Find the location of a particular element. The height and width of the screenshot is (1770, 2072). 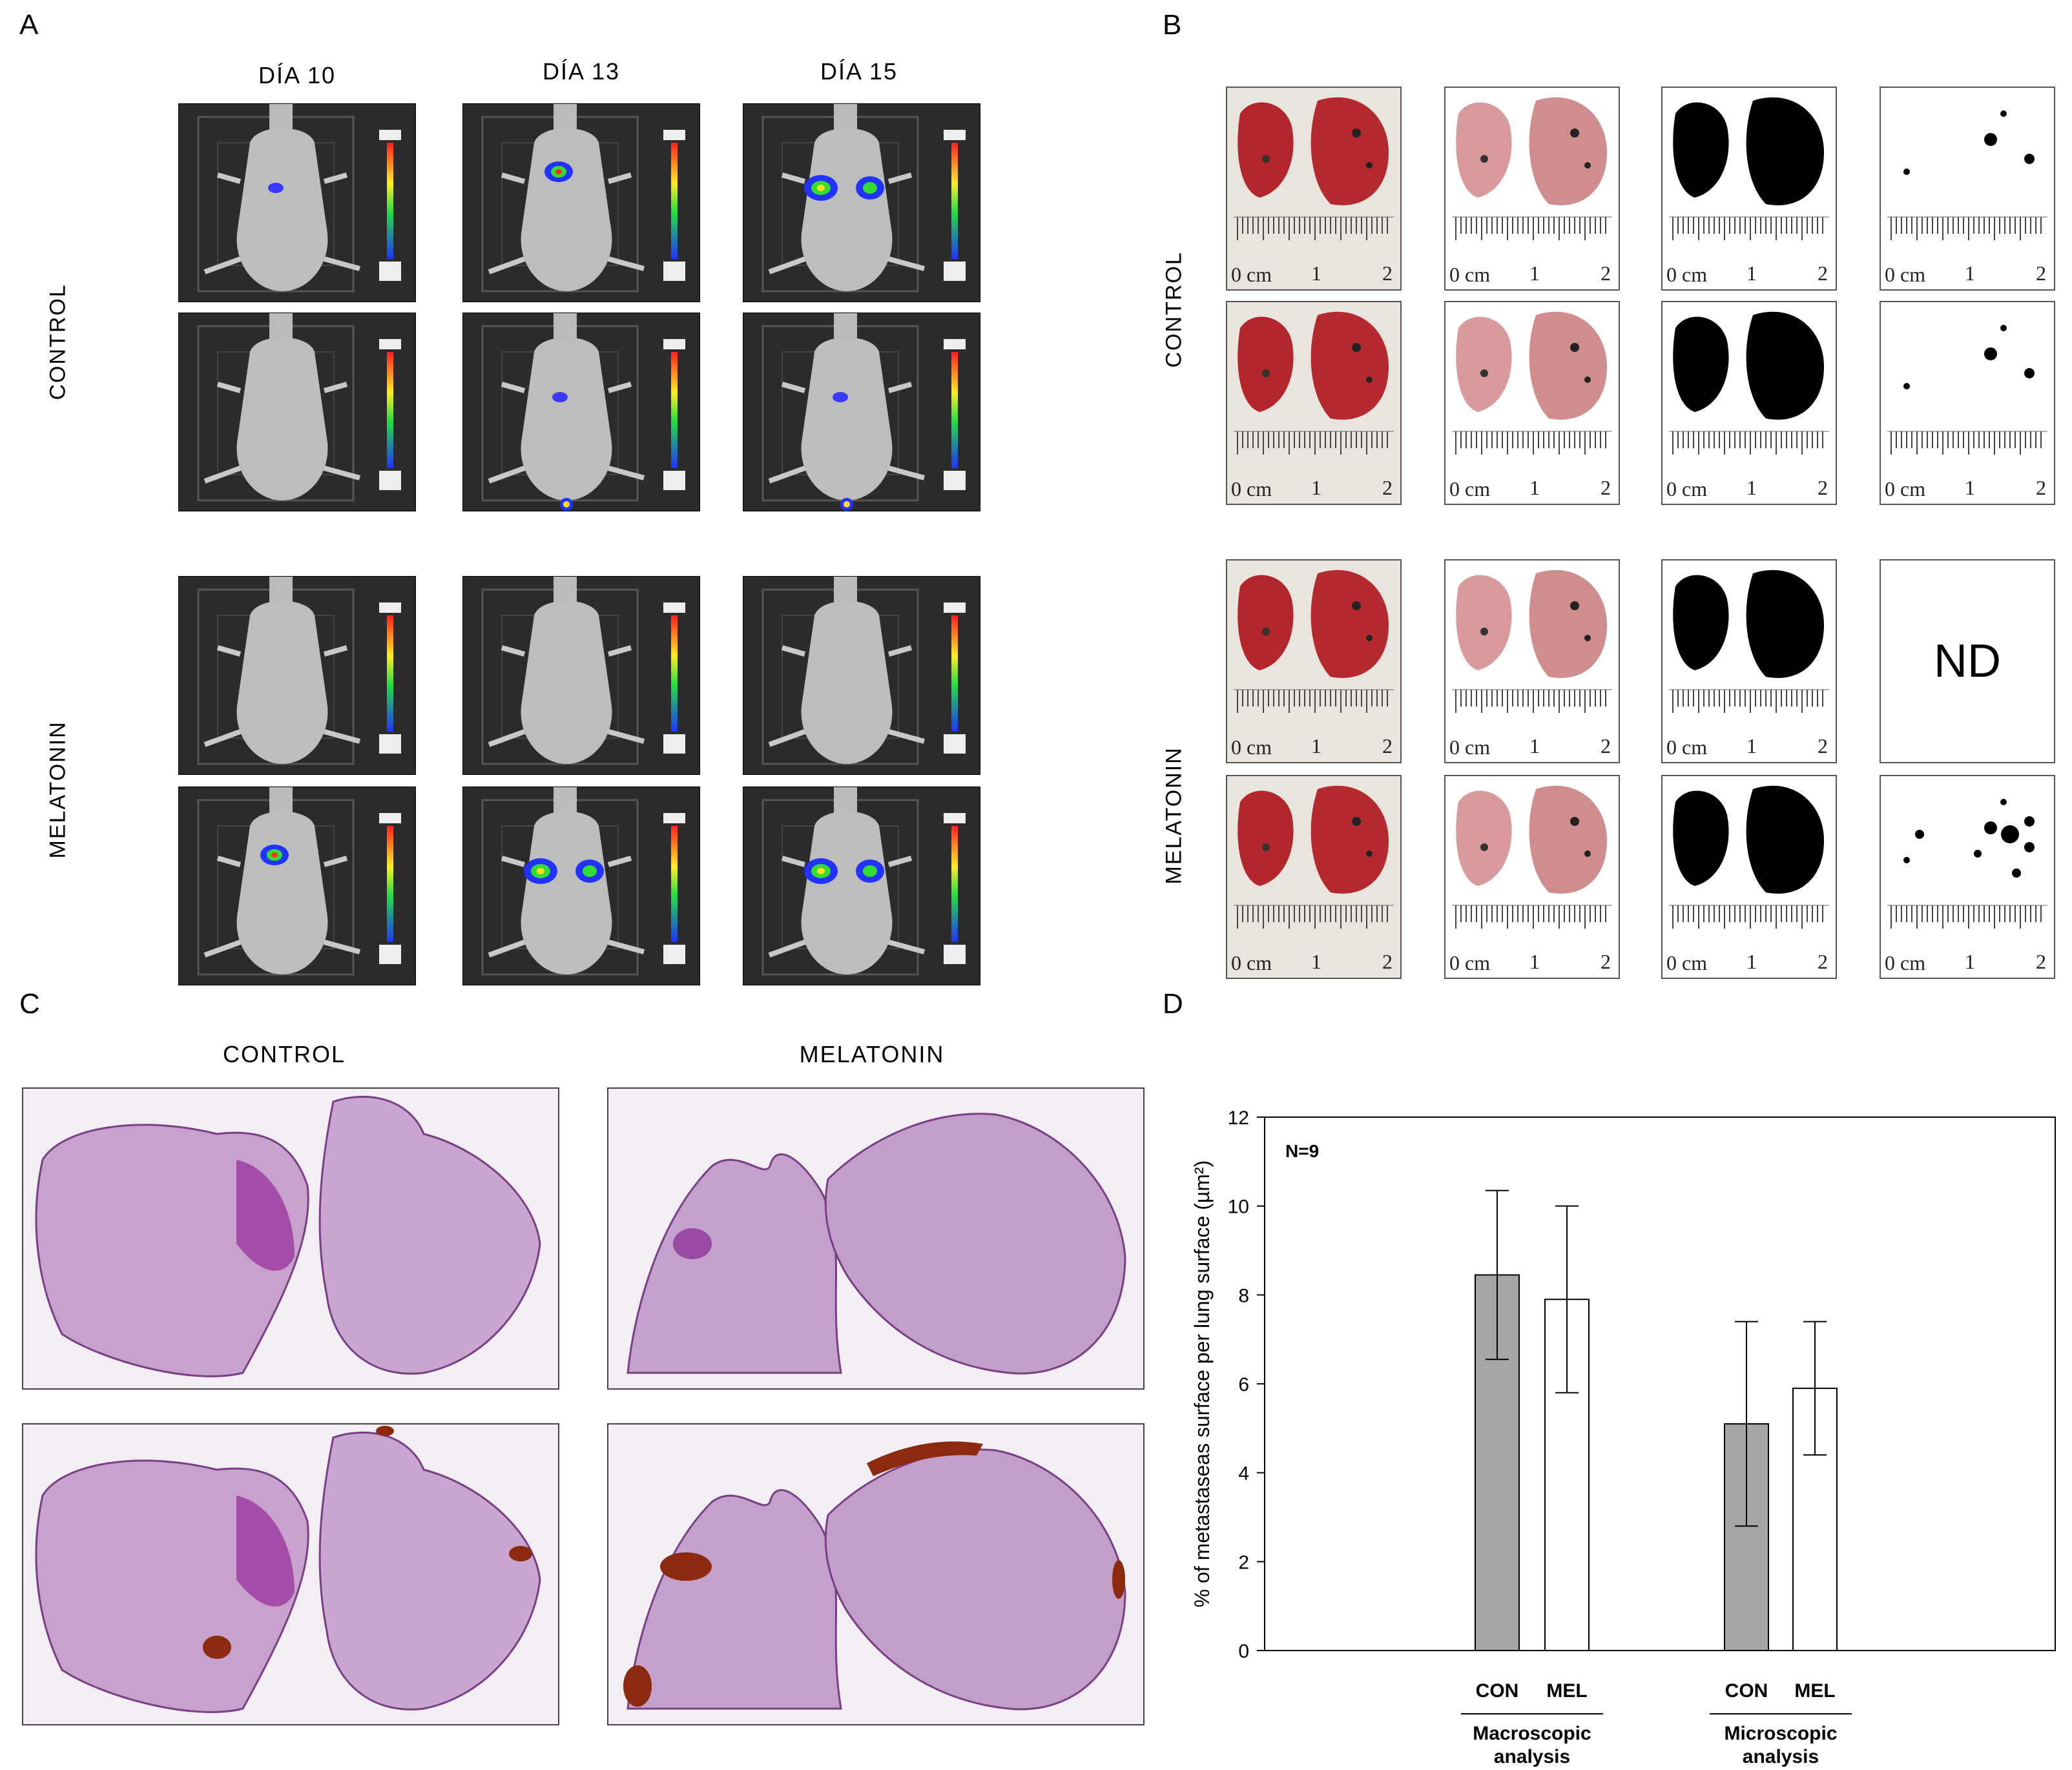

y-tick-label: 6 is located at coordinates (1243, 1384).